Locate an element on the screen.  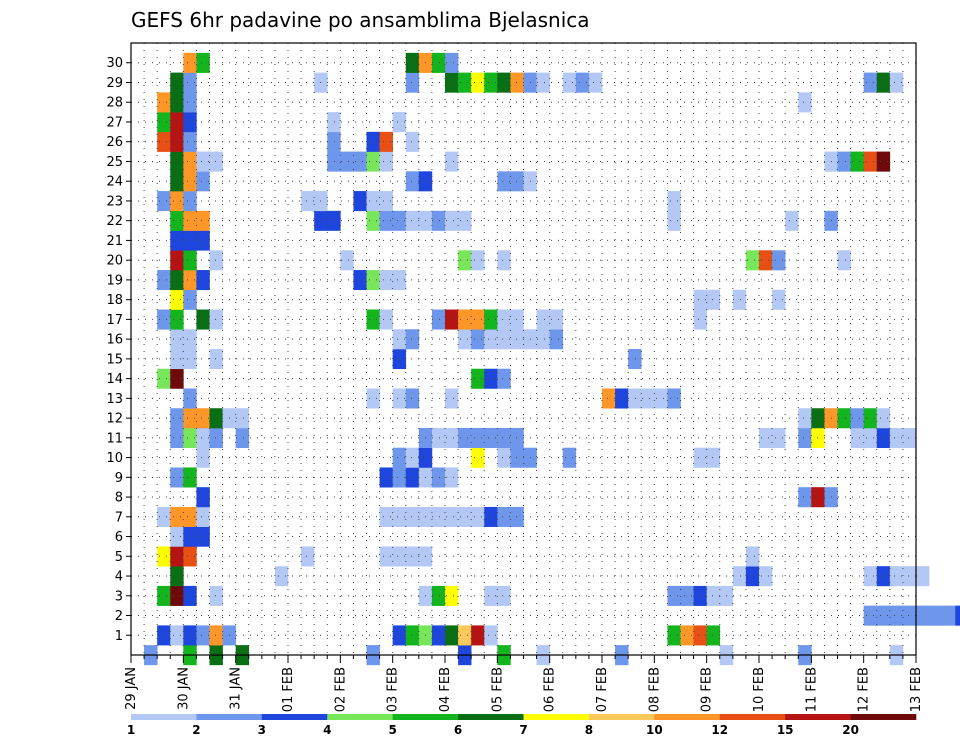
y-tick-label: 6 is located at coordinates (119, 537).